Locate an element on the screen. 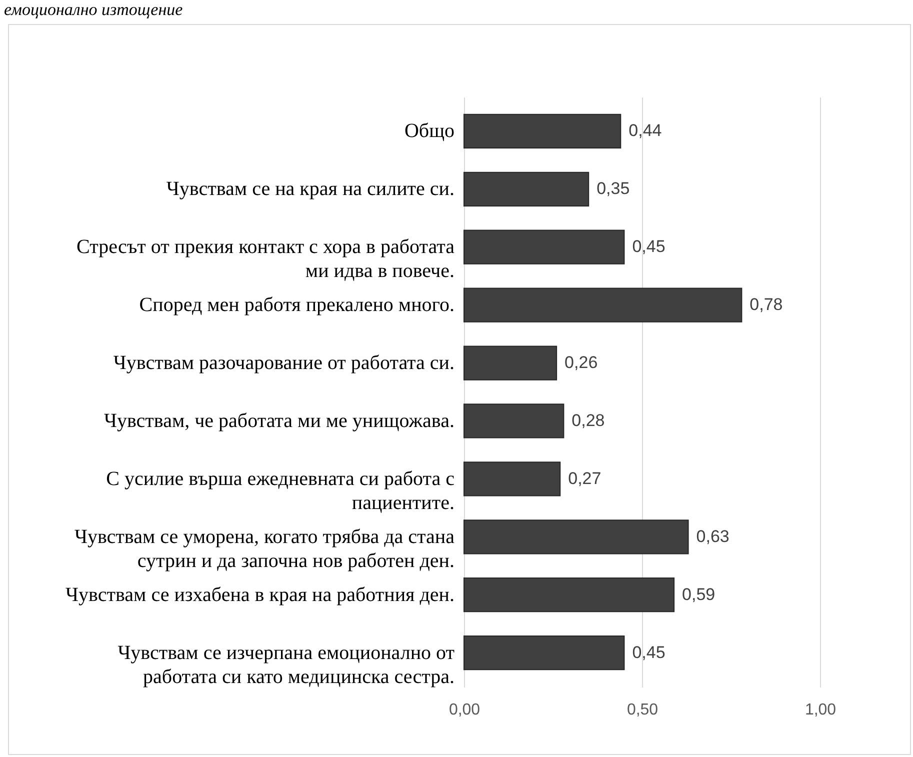 This screenshot has width=913, height=757. text: емоционално изтощение is located at coordinates (93, 10).